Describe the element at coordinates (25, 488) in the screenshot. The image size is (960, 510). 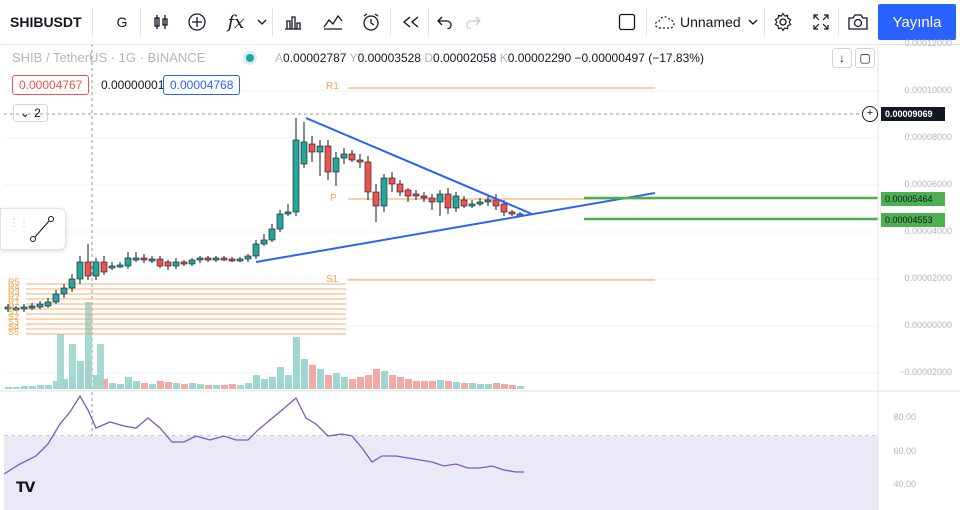
I see `tradingview-logo: TV` at that location.